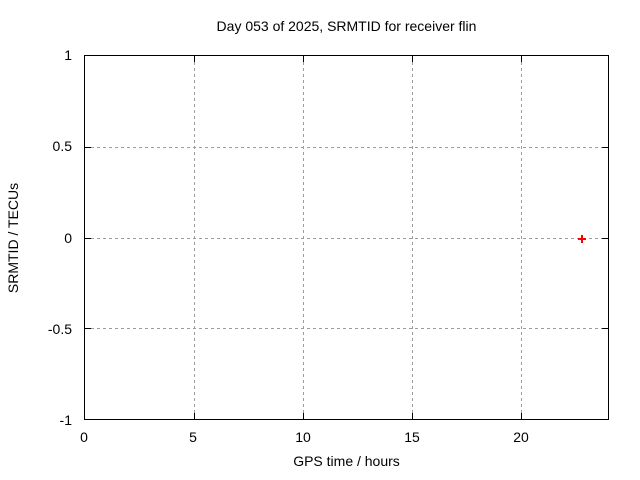 Image resolution: width=640 pixels, height=480 pixels. I want to click on data-point-marker, so click(581, 238).